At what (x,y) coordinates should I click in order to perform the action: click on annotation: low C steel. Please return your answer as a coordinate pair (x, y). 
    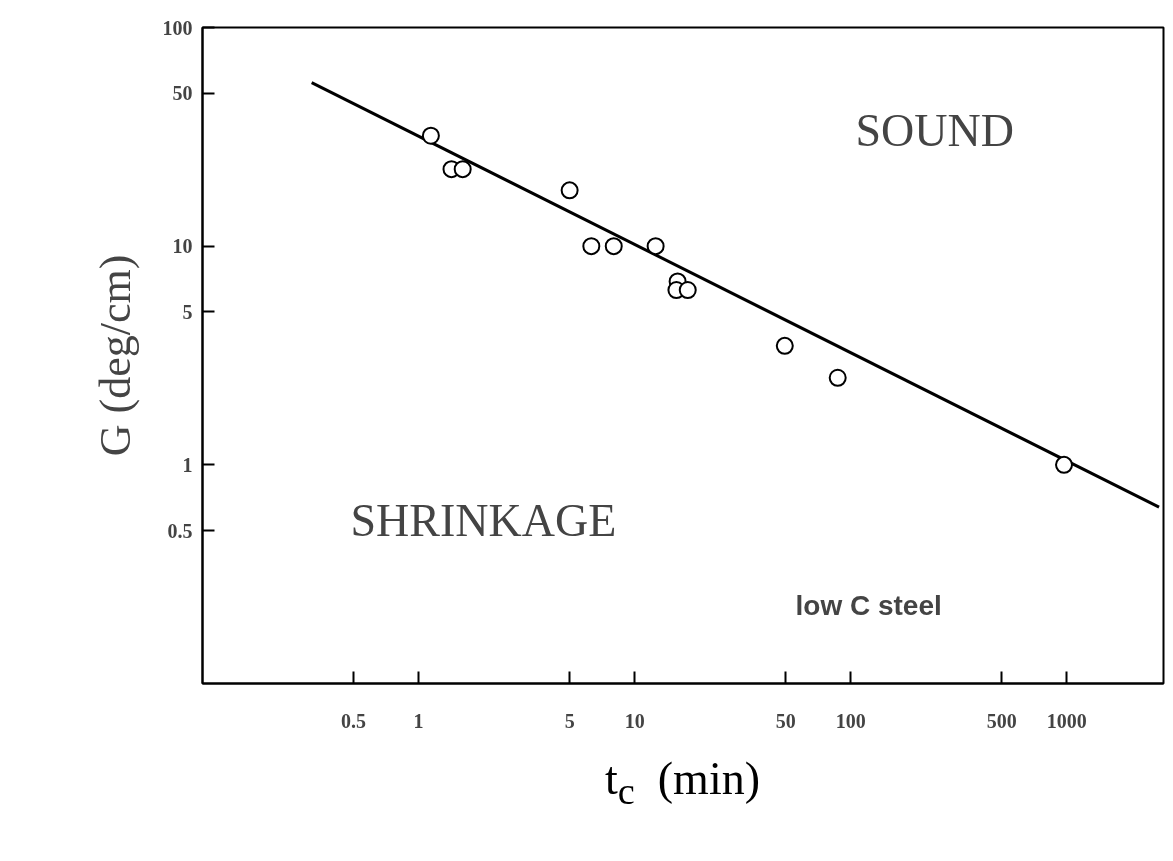
    Looking at the image, I should click on (868, 605).